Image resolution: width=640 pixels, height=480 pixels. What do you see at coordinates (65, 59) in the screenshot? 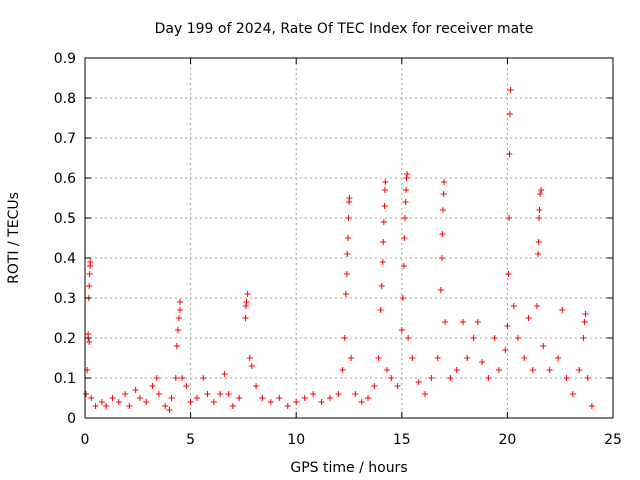
I see `y-tick-label: 0.9` at bounding box center [65, 59].